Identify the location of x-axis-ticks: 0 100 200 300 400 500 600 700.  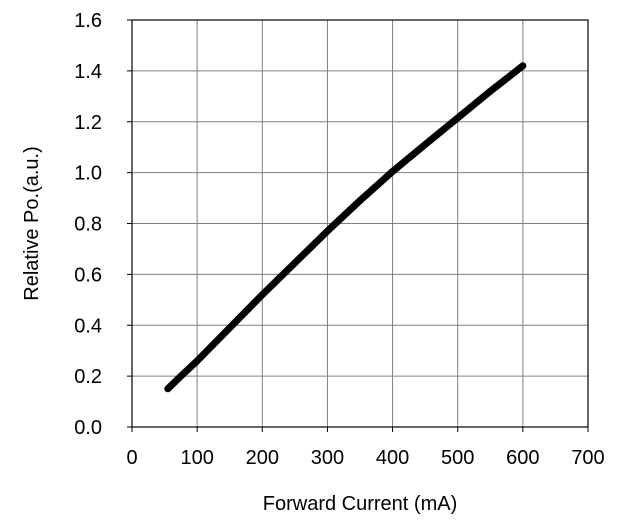
(365, 448).